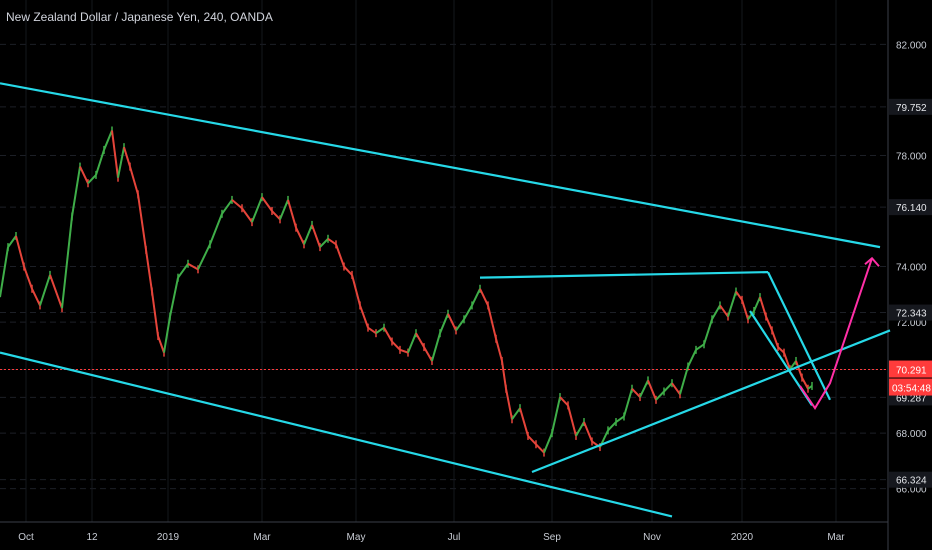 This screenshot has width=932, height=550. Describe the element at coordinates (454, 537) in the screenshot. I see `x-tick-label: Jul` at that location.